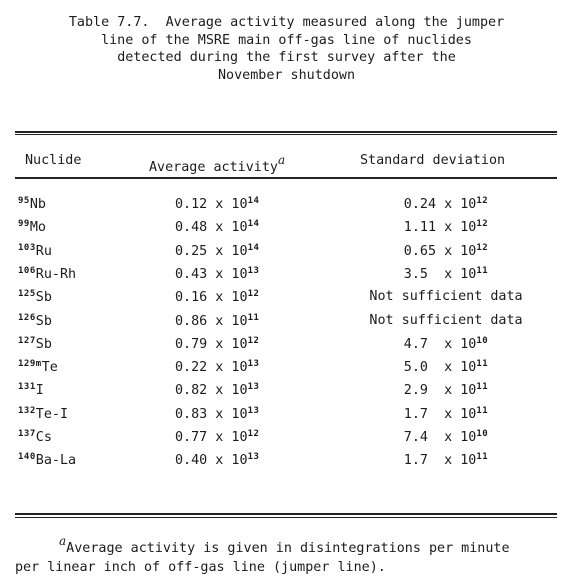  What do you see at coordinates (211, 321) in the screenshot?
I see `activity-mantissa: 0.86 x 10` at bounding box center [211, 321].